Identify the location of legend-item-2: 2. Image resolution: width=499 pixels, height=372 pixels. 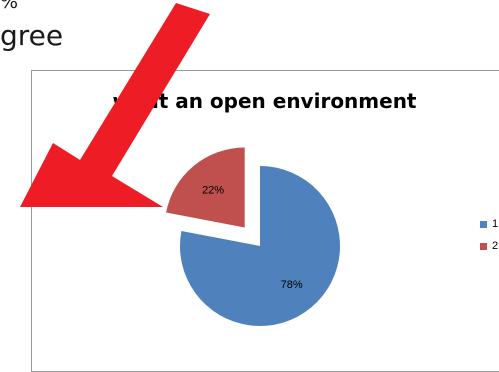
(489, 246).